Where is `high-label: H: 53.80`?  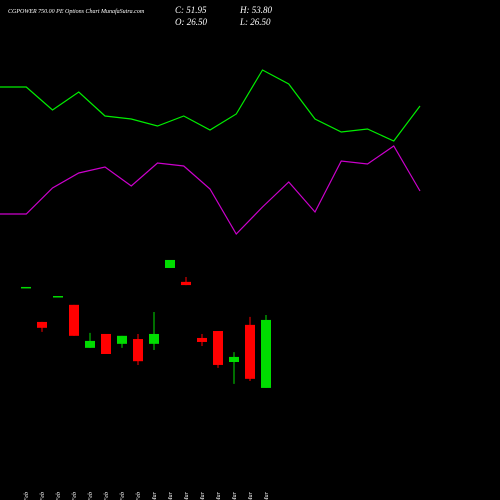 high-label: H: 53.80 is located at coordinates (255, 10).